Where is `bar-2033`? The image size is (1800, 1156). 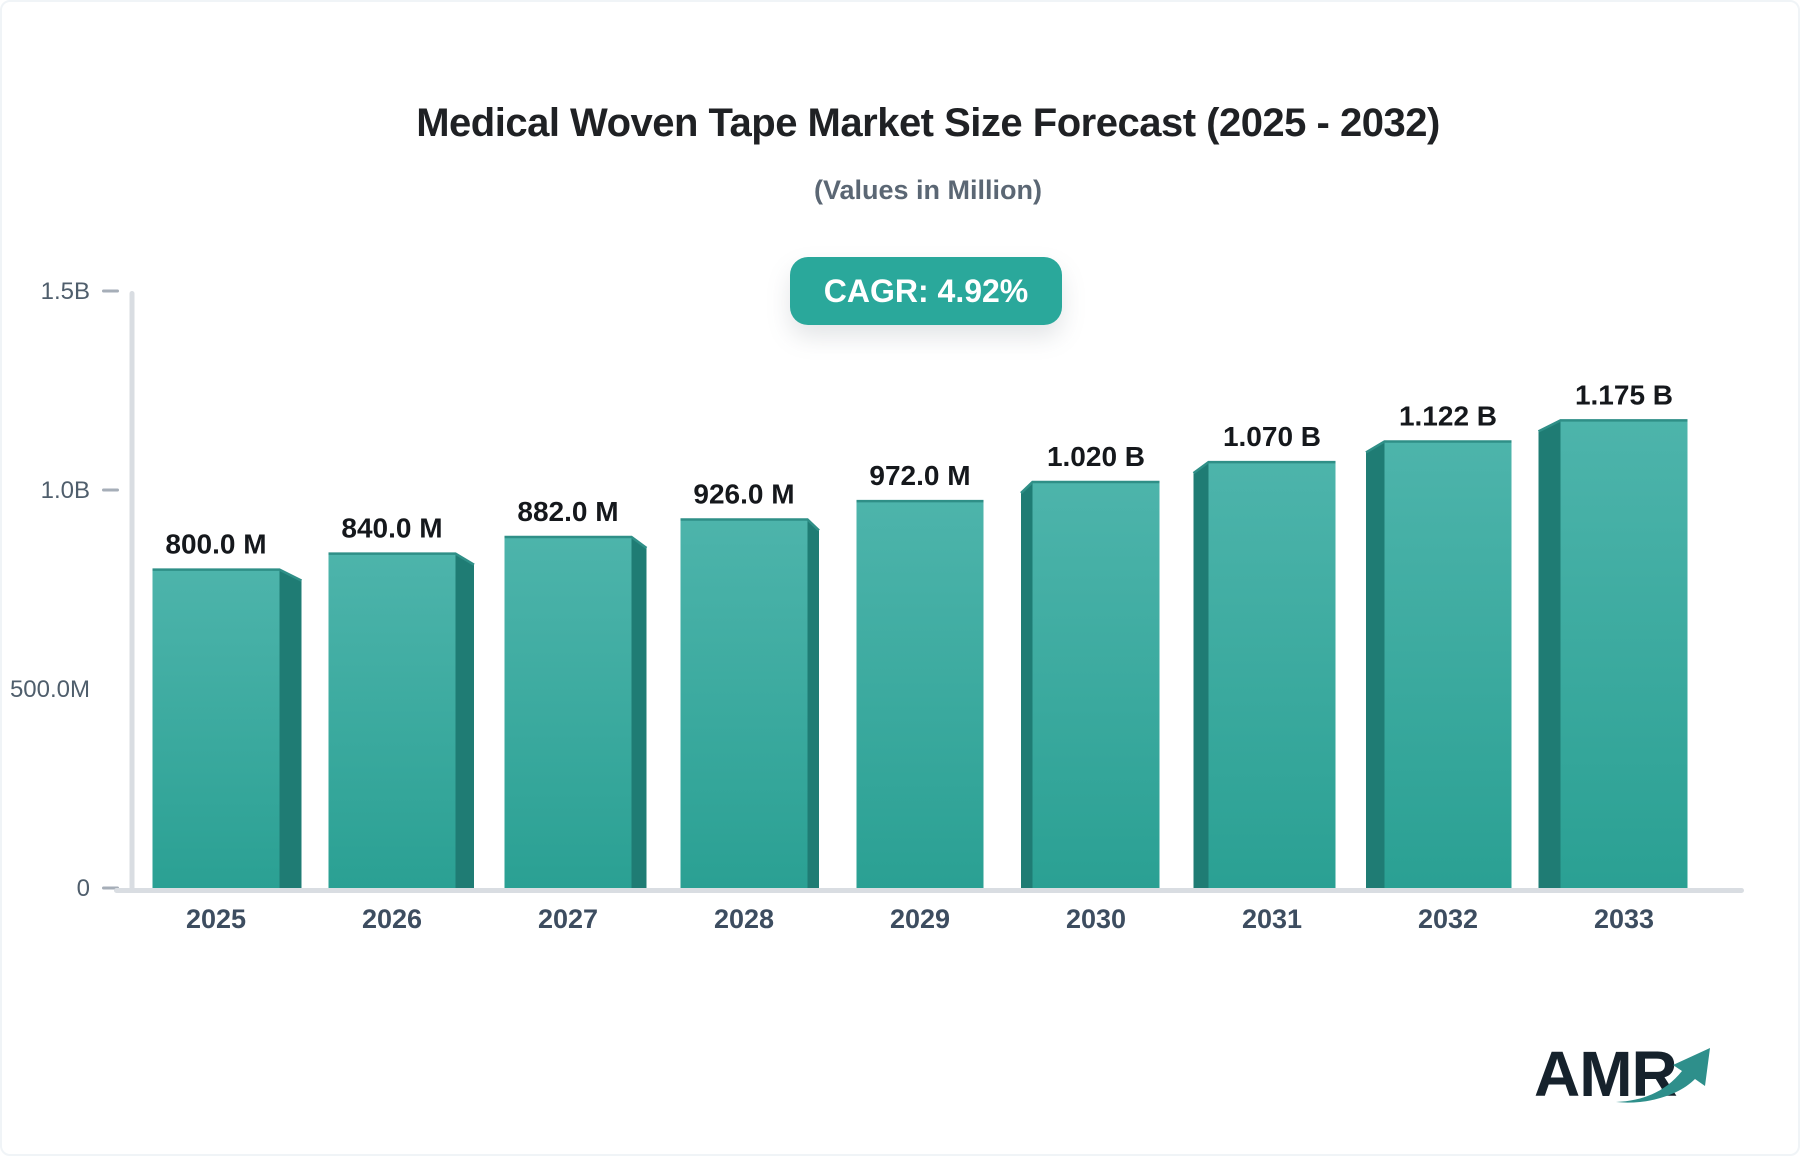
bar-2033 is located at coordinates (1624, 655).